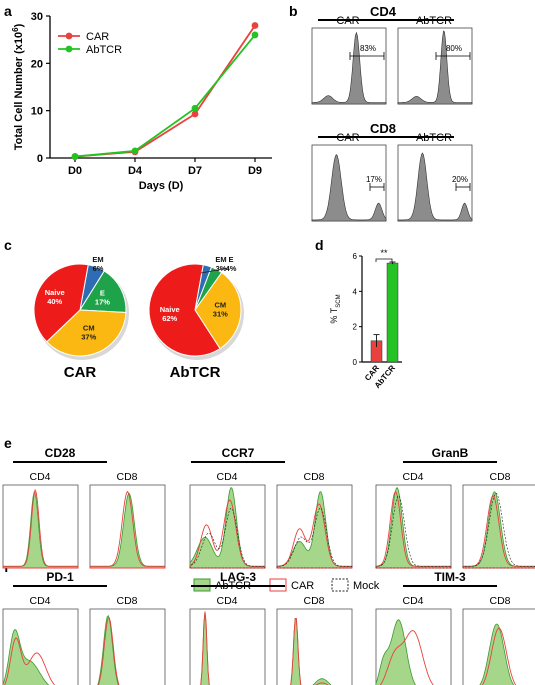  What do you see at coordinates (102, 301) in the screenshot?
I see `pie-label-value-e: 17%` at bounding box center [102, 301].